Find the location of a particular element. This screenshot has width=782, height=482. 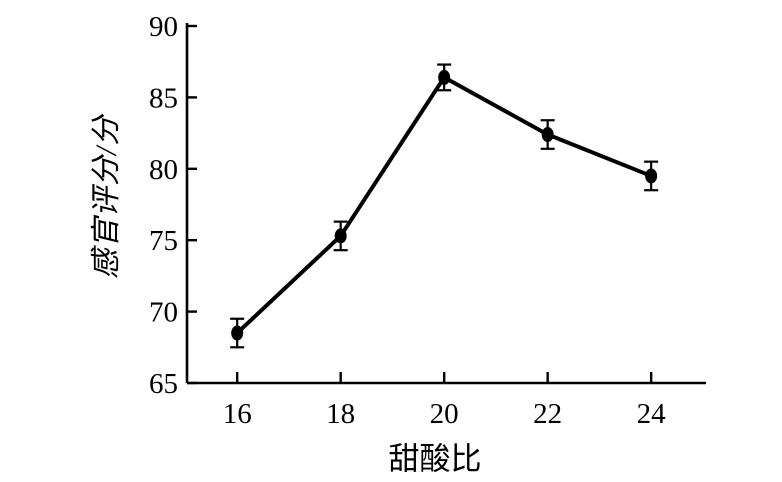

y-tick-label: 75 is located at coordinates (163, 241).